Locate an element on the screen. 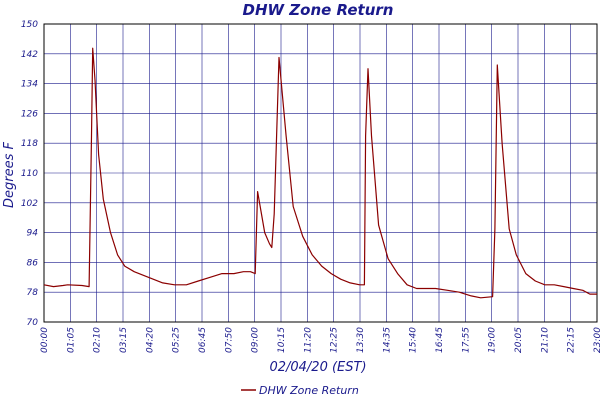 Image resolution: width=600 pixels, height=400 pixels. x-axis-label: 02/04/20 (EST) is located at coordinates (317, 367).